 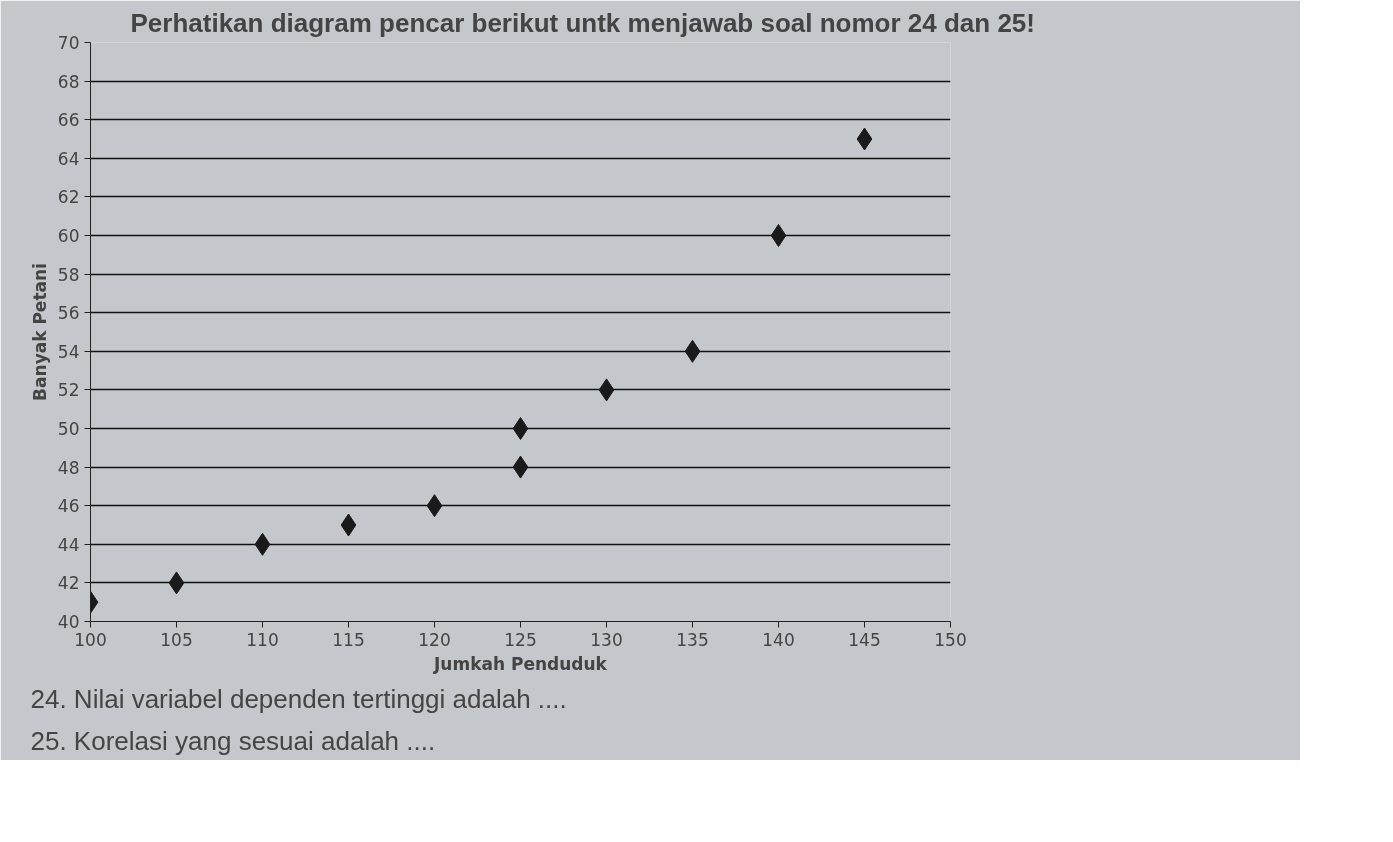 What do you see at coordinates (262, 639) in the screenshot?
I see `x-tick-label: 110` at bounding box center [262, 639].